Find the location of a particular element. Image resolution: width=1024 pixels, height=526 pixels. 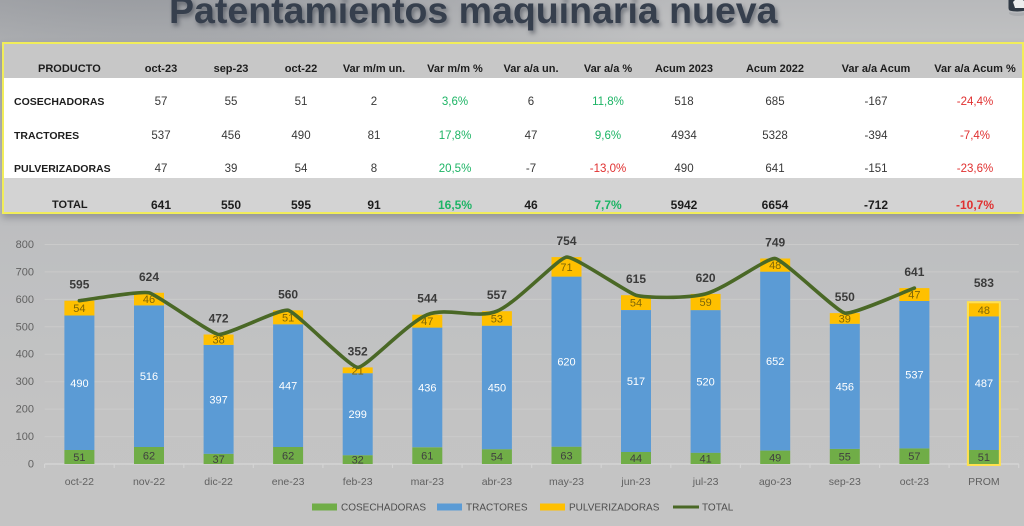

svg-text: 400 is located at coordinates (25, 355).